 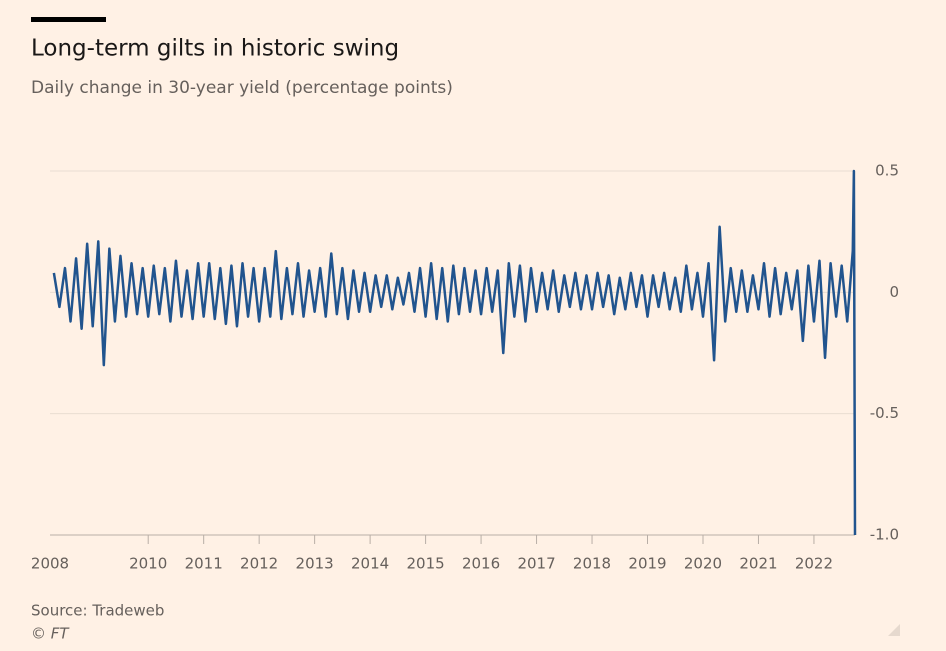 What do you see at coordinates (68, 19) in the screenshot?
I see `brand-bar` at bounding box center [68, 19].